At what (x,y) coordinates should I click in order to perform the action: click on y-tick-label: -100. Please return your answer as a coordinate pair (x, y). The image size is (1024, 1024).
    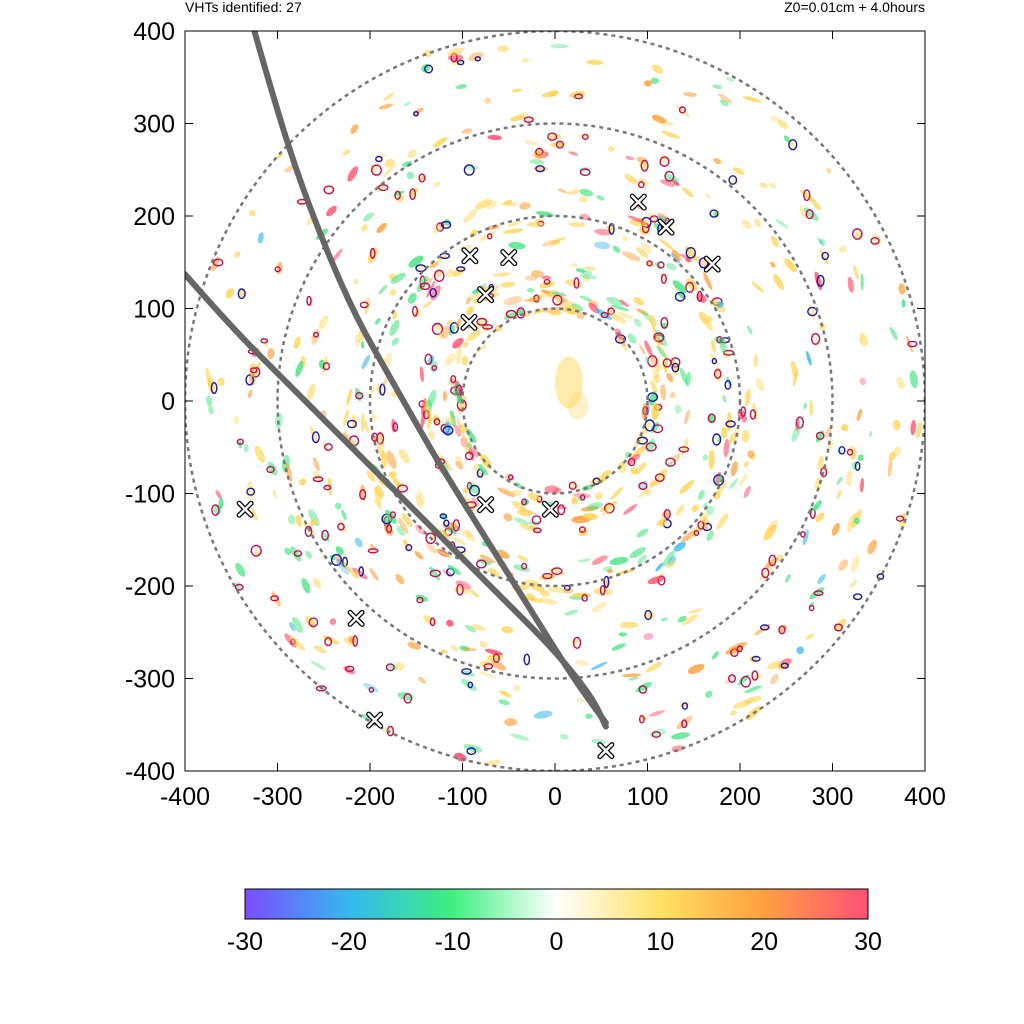
    Looking at the image, I should click on (150, 495).